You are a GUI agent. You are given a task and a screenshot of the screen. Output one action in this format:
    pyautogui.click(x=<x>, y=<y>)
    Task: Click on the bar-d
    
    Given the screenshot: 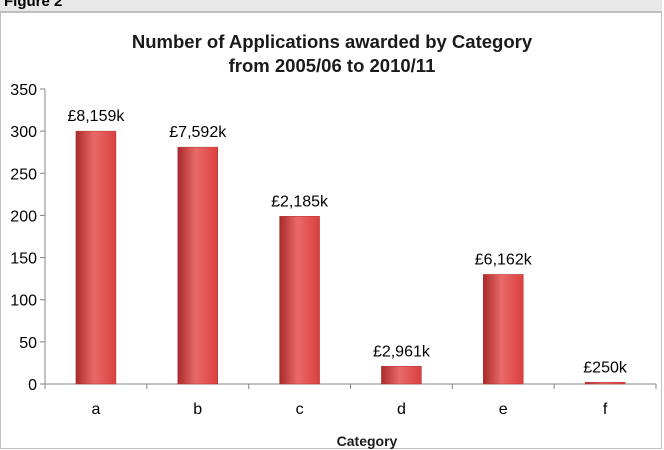 What is the action you would take?
    pyautogui.click(x=401, y=375)
    